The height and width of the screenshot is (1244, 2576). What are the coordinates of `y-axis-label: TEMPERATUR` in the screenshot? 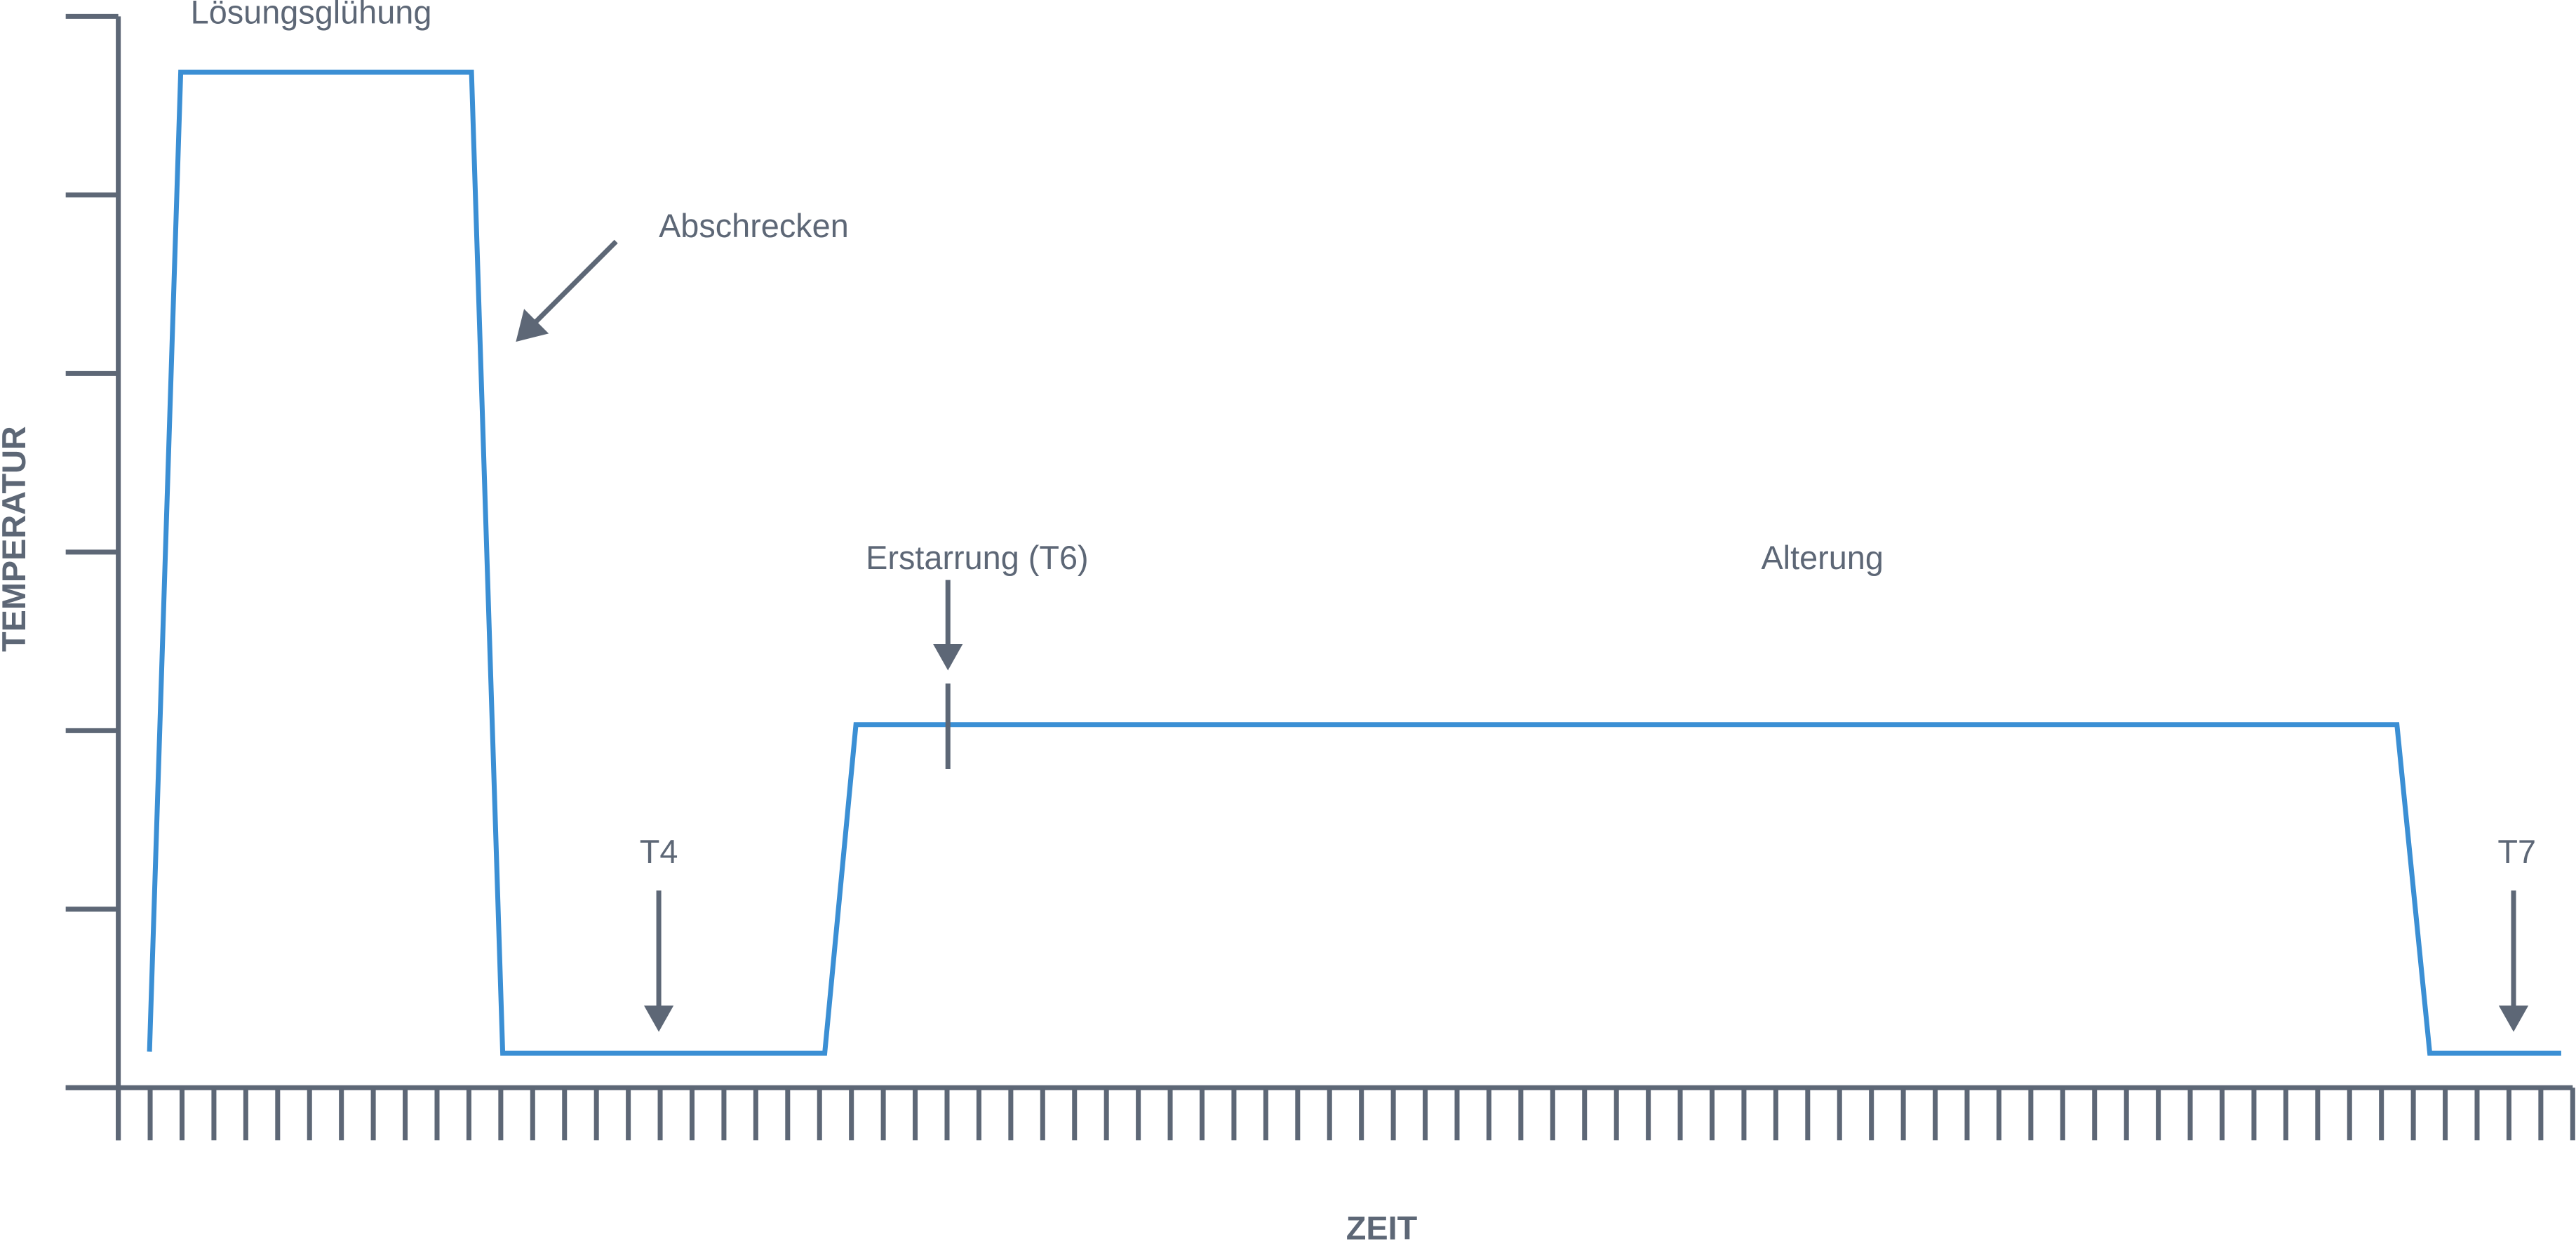 It's located at (16, 539).